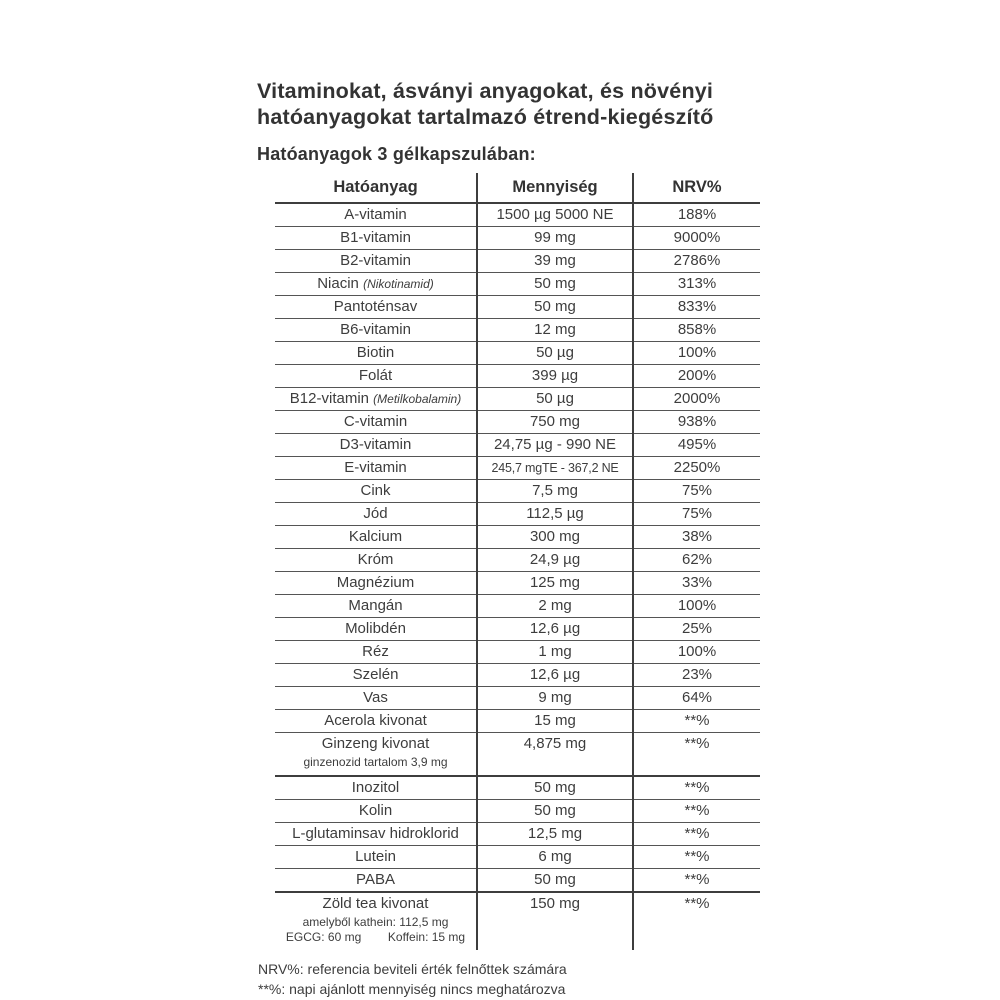 This screenshot has width=1000, height=1000. What do you see at coordinates (554, 353) in the screenshot?
I see `amount-cell: 50 µg` at bounding box center [554, 353].